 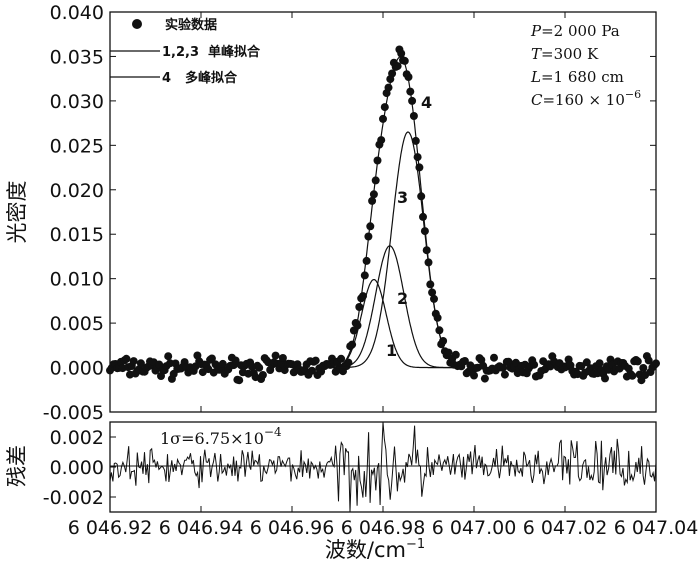 What do you see at coordinates (583, 100) in the screenshot?
I see `condition-concentration-value: =160 × 10` at bounding box center [583, 100].